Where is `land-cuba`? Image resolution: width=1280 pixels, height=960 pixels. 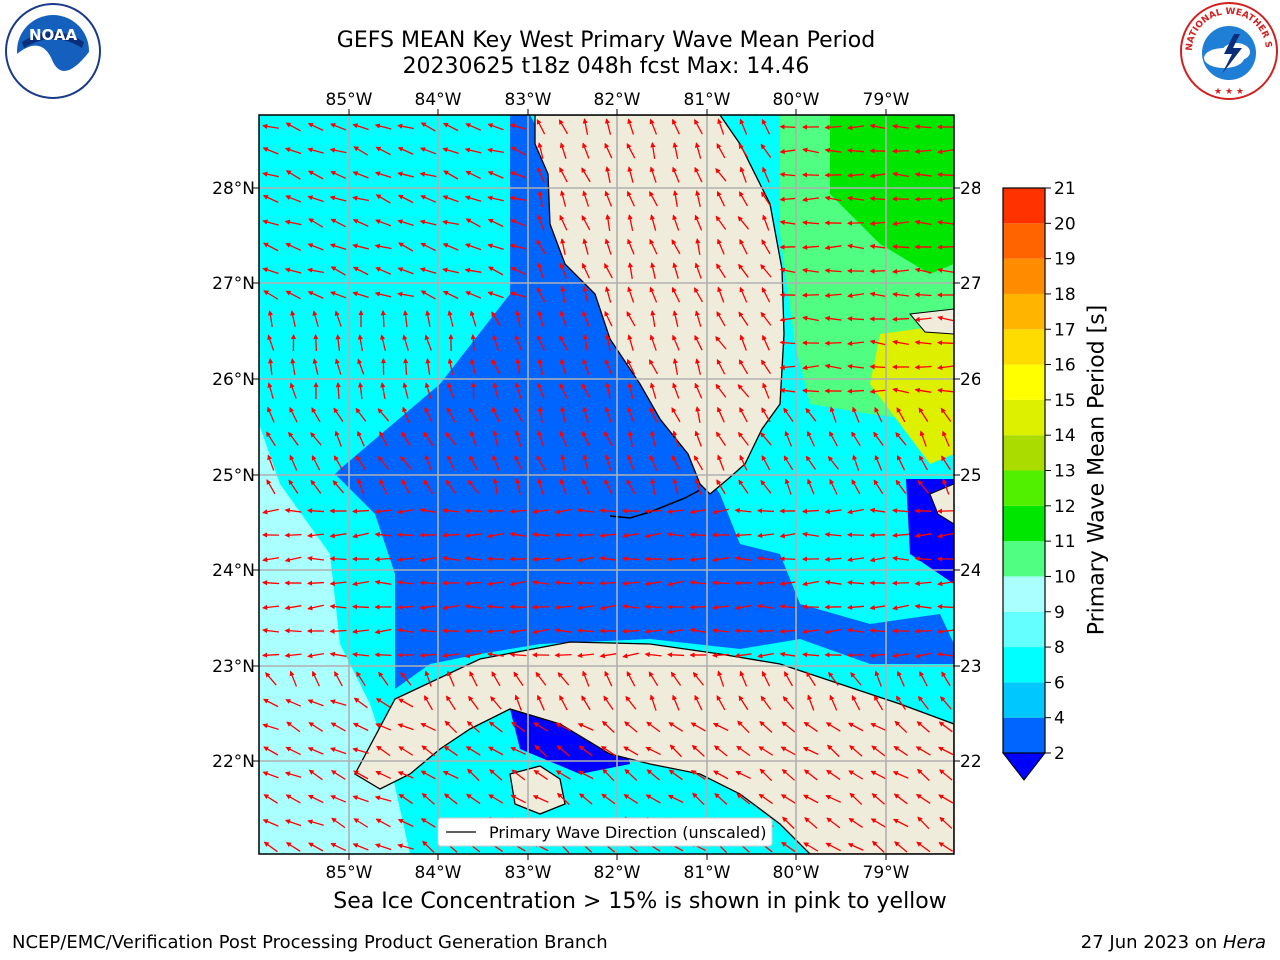 land-cuba is located at coordinates (654, 747).